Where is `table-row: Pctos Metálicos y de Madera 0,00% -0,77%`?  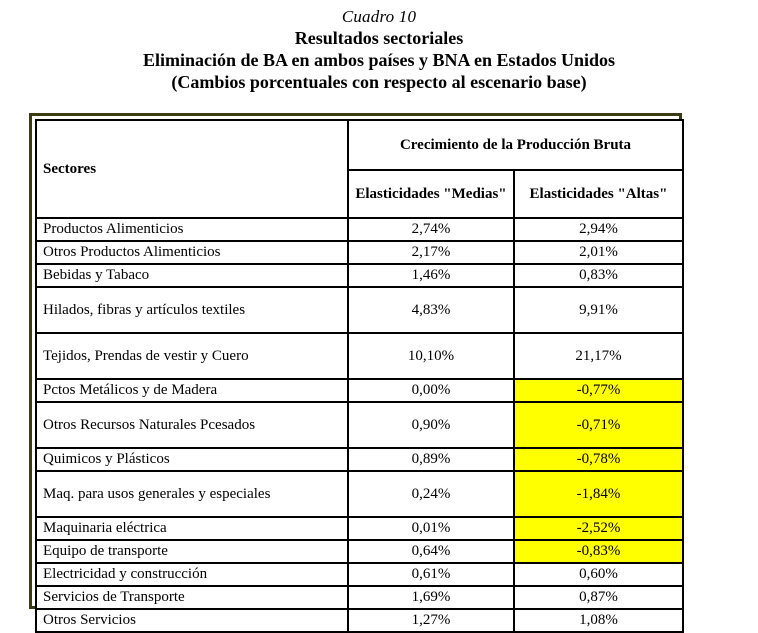
table-row: Pctos Metálicos y de Madera 0,00% -0,77% is located at coordinates (359, 390).